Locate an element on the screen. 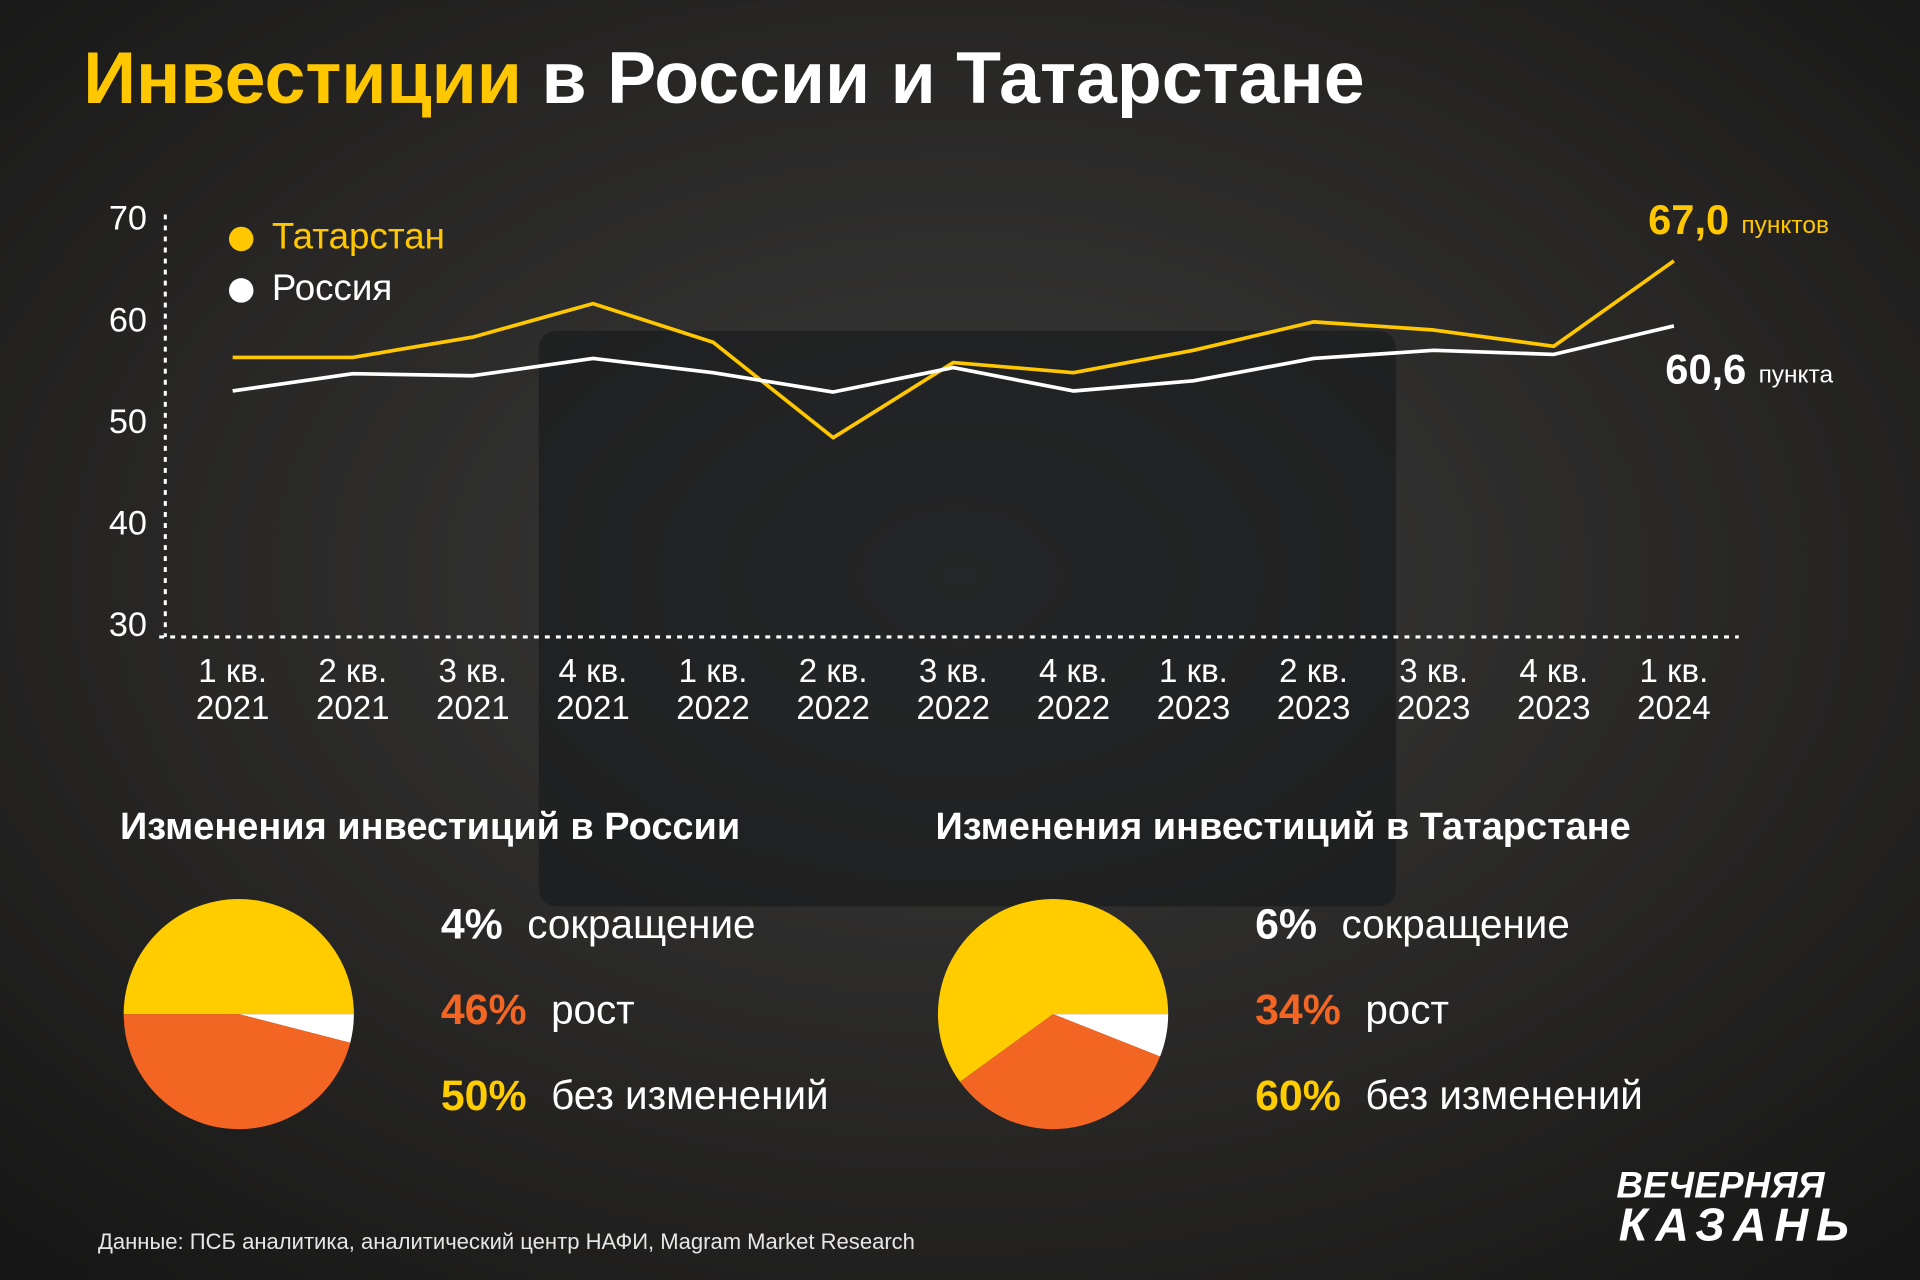  pie-value-label: 60% is located at coordinates (1298, 1096).